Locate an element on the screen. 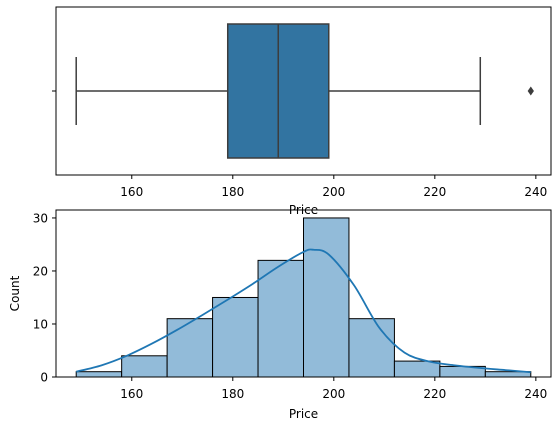 The image size is (557, 428). y-tick-label: 20 is located at coordinates (40, 271).